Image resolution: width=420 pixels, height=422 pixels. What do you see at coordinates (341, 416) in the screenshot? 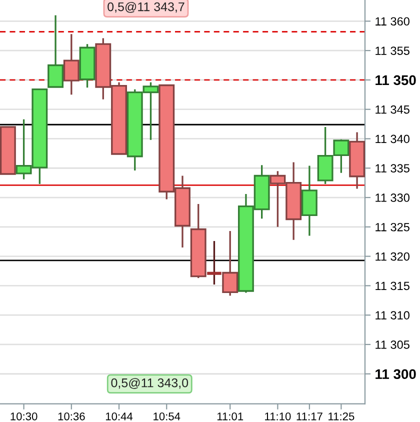
I see `x-tick-label: 11:25` at bounding box center [341, 416].